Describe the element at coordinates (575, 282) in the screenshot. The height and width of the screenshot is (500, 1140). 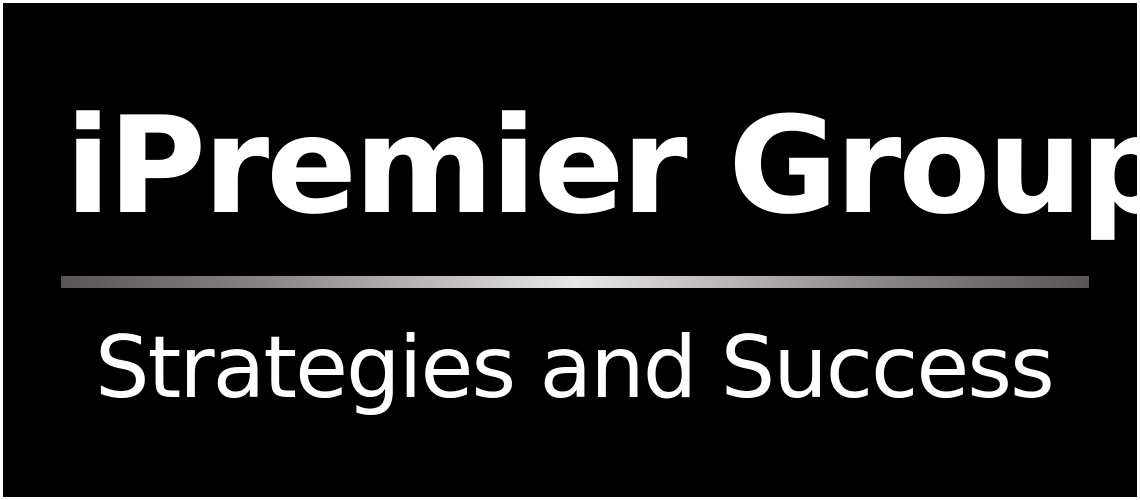
I see `logo-divider` at that location.